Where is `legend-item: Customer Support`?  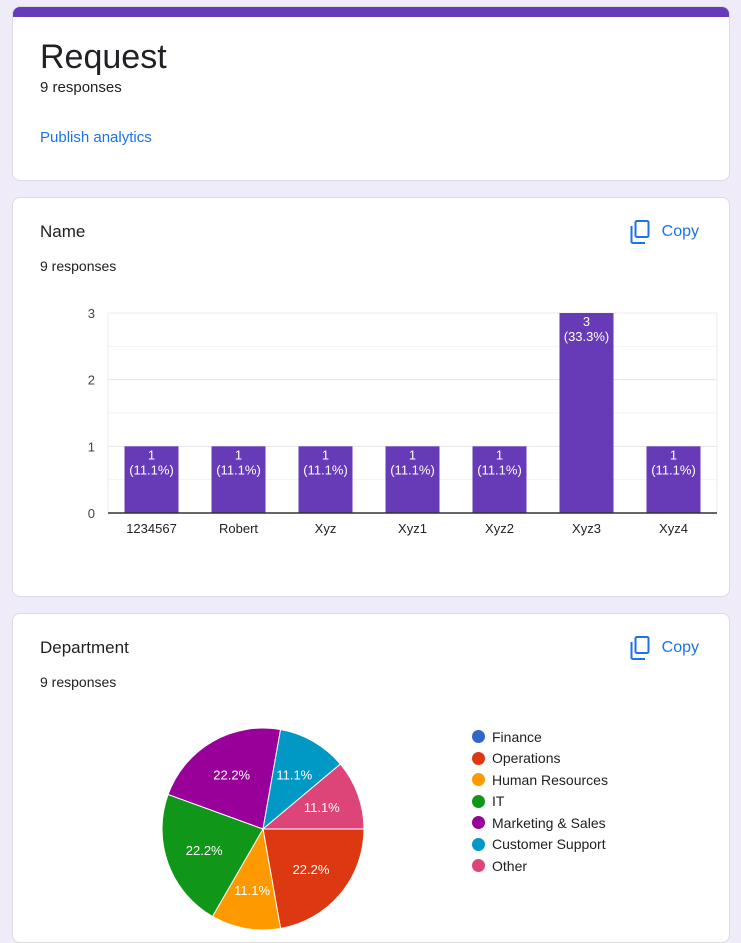
legend-item: Customer Support is located at coordinates (540, 845).